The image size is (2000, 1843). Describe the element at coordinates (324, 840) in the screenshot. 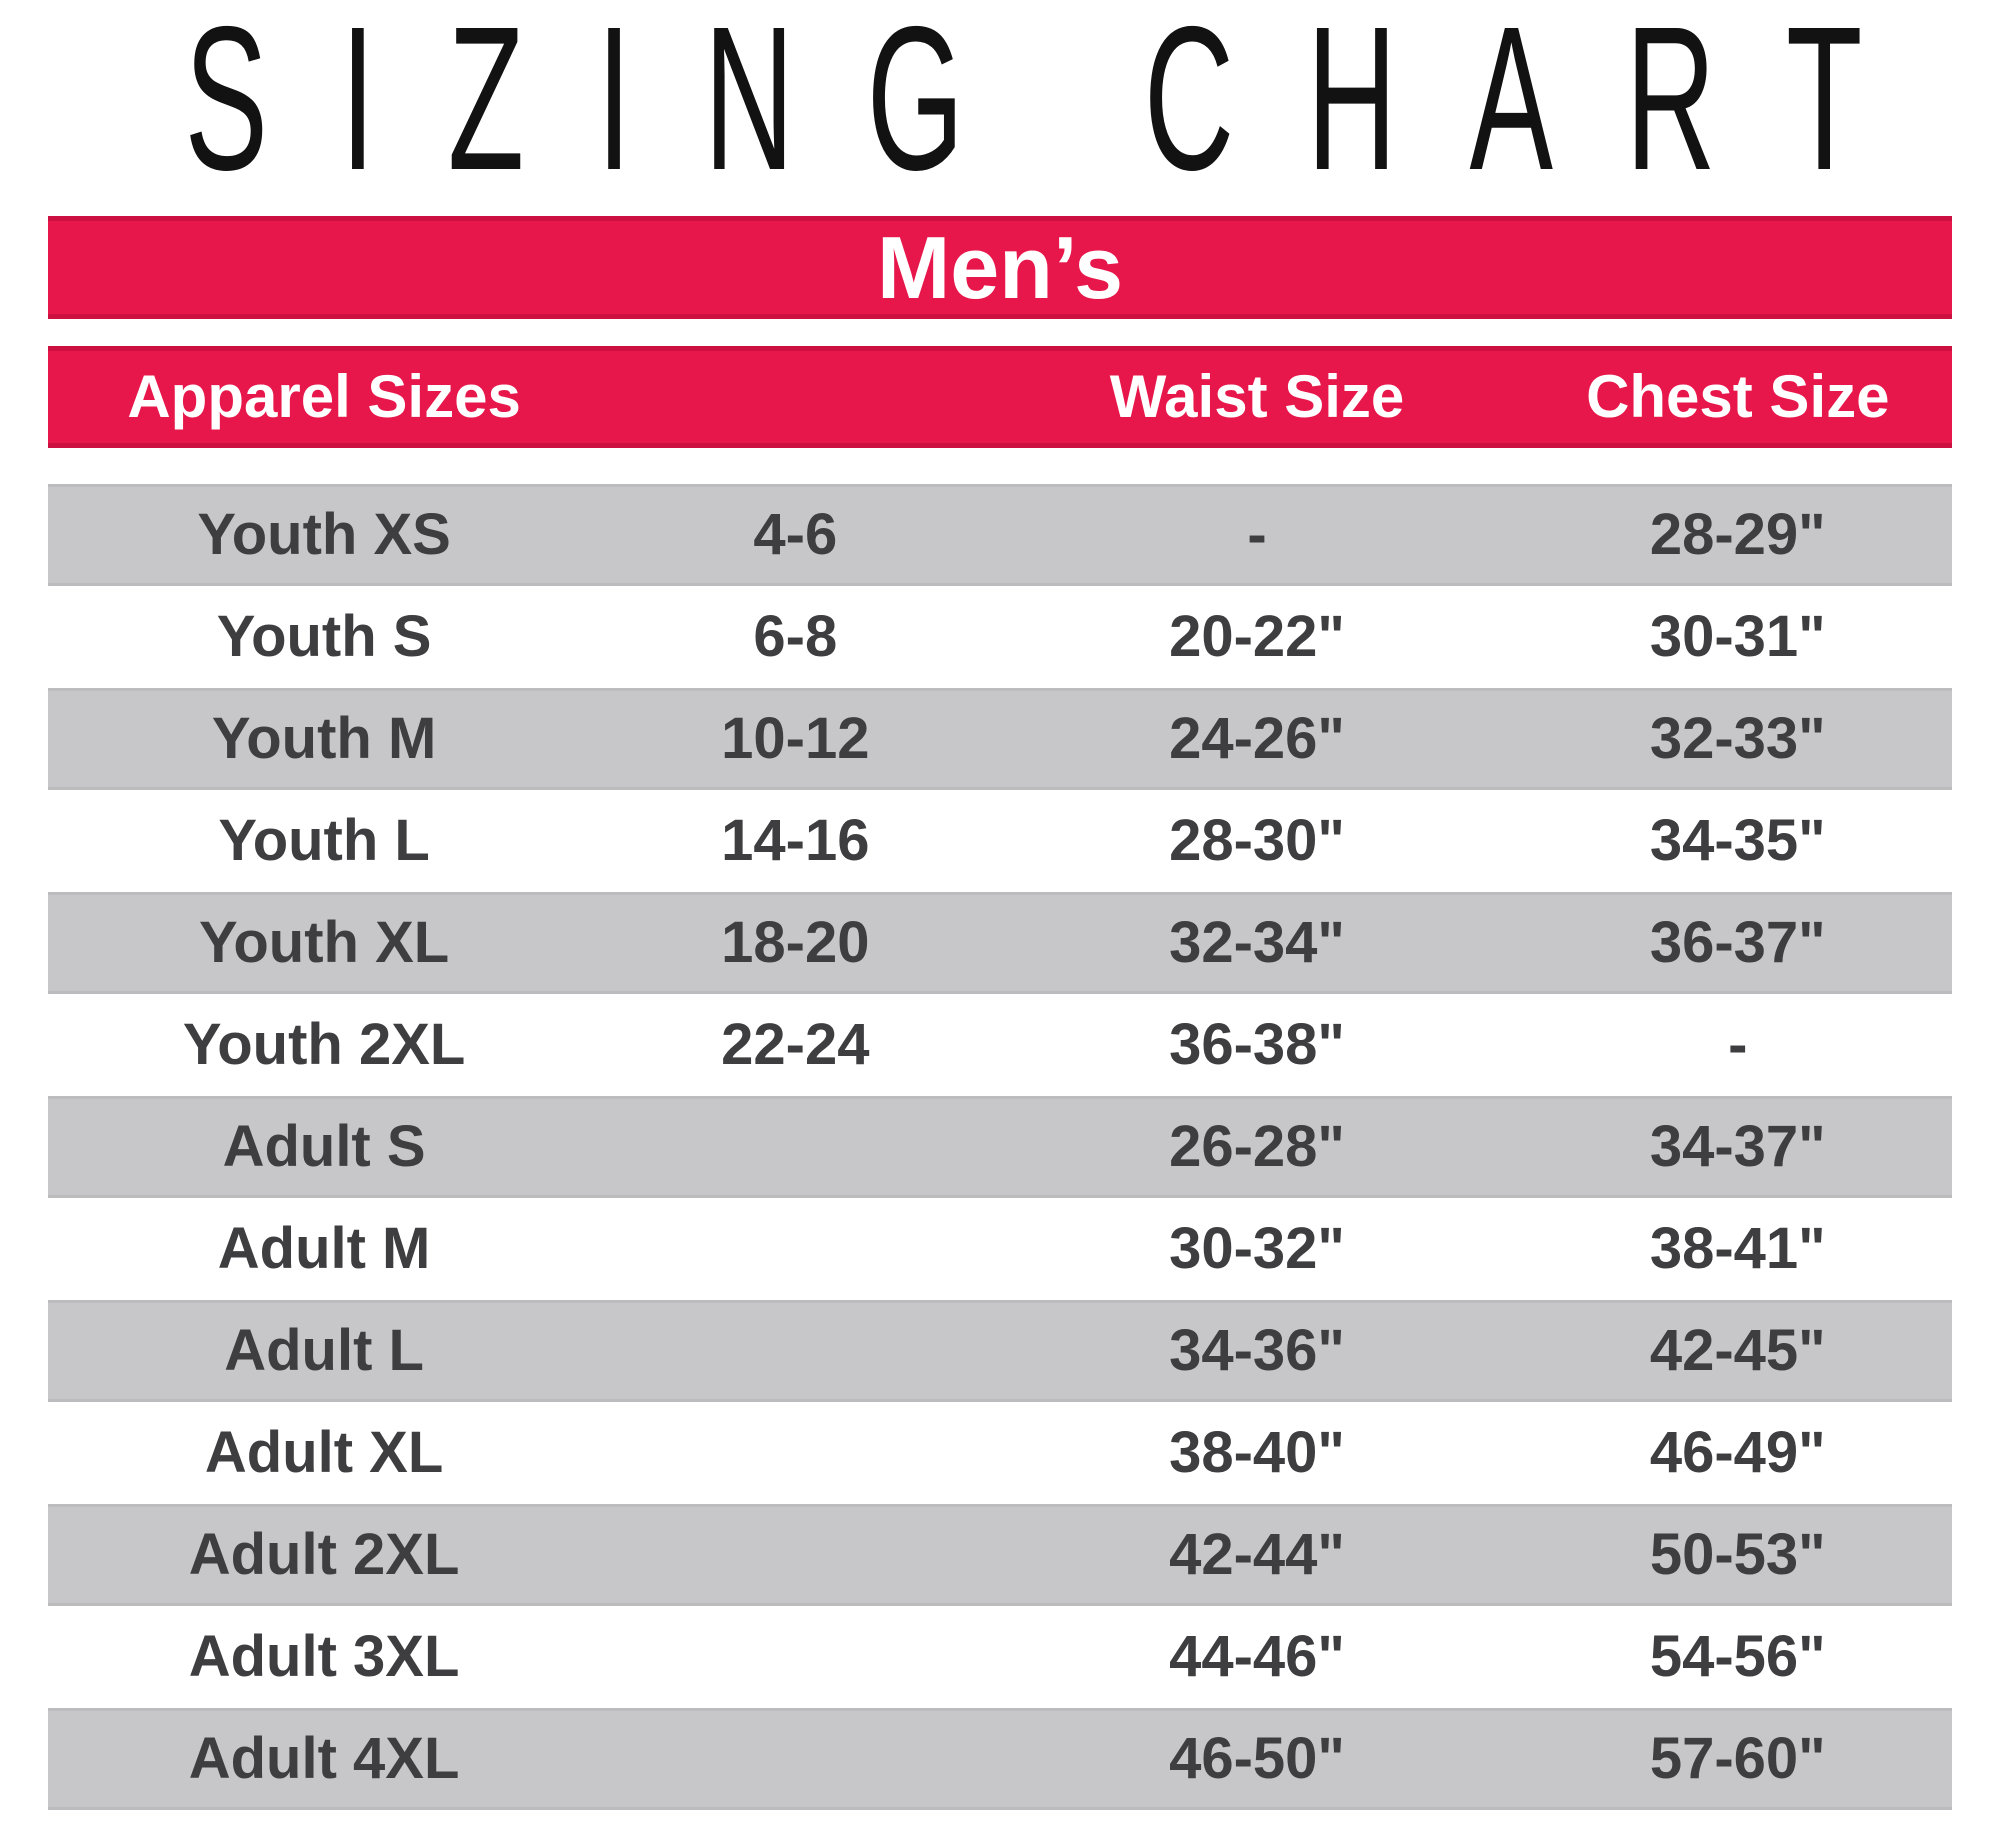

I see `apparel-size-cell: Youth L` at that location.